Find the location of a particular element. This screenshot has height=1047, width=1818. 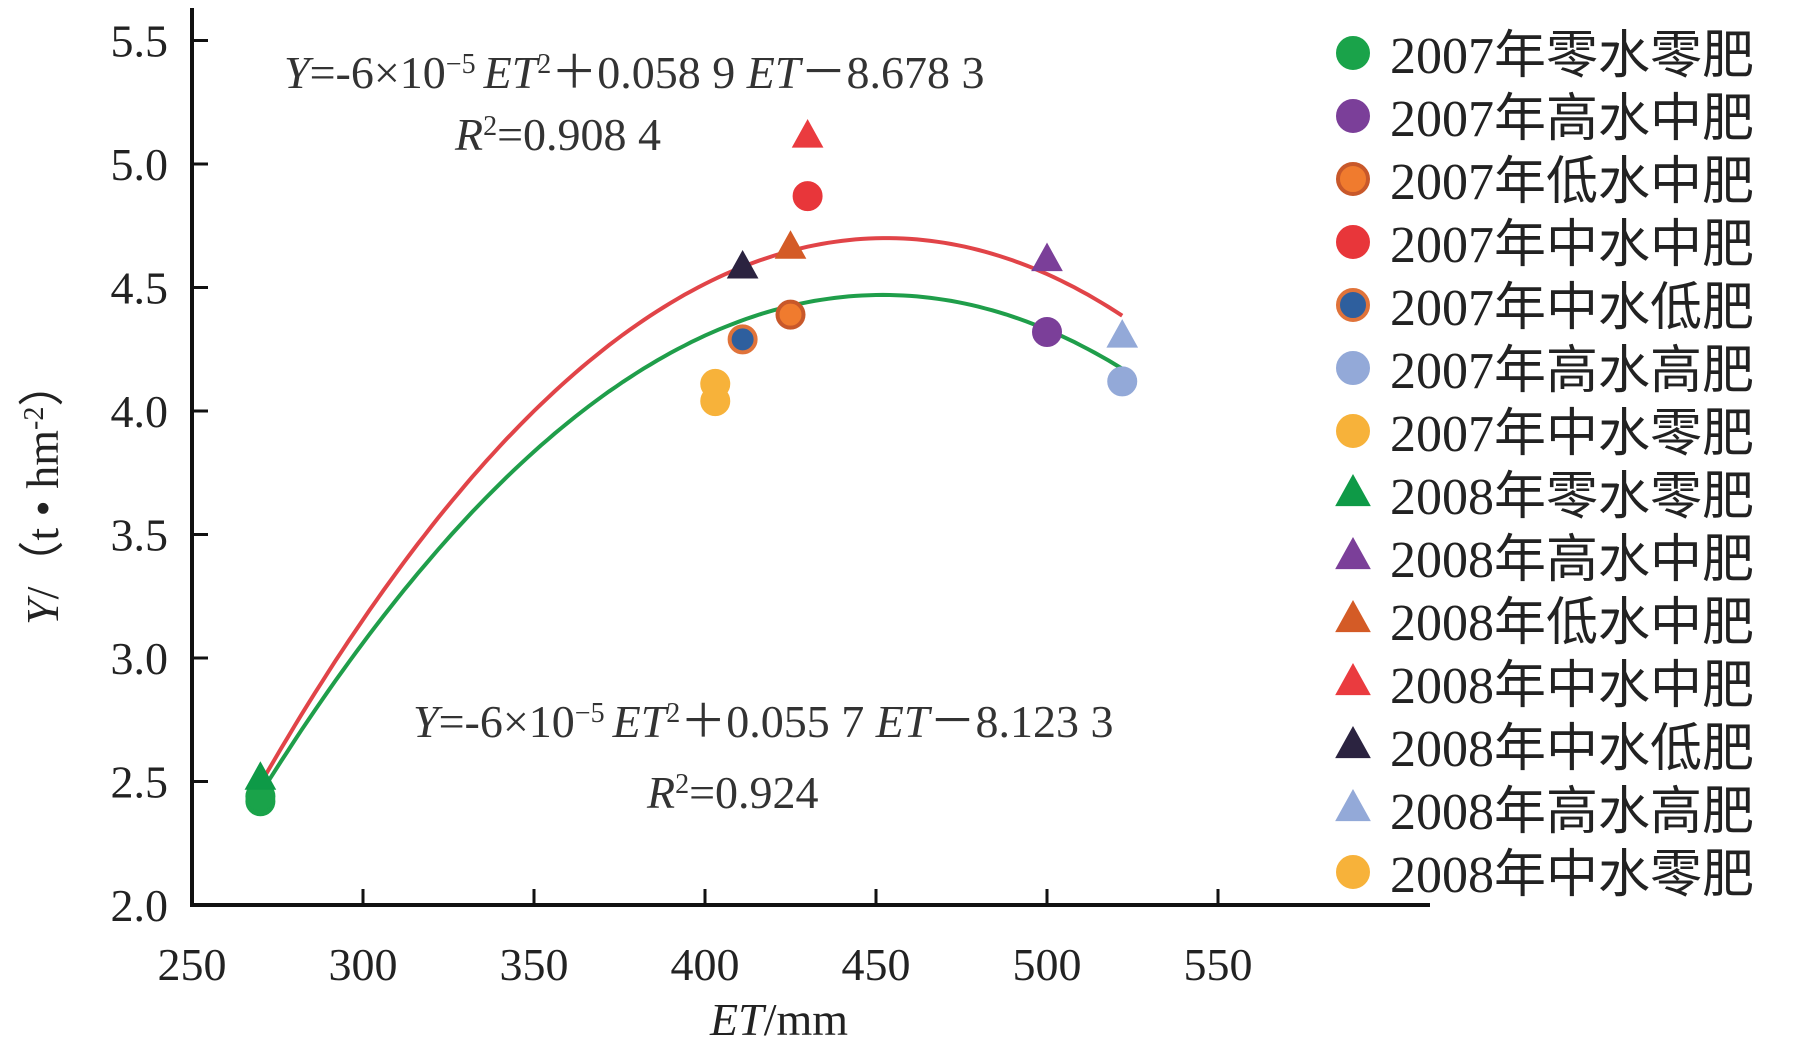

y-tick-label: 2.5 is located at coordinates (140, 782).